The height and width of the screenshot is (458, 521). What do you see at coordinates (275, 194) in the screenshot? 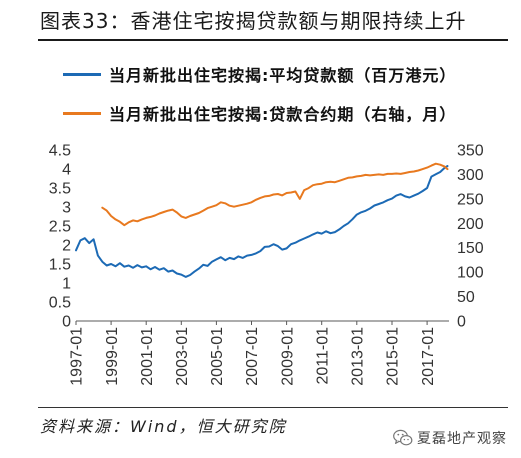
I see `series-line-loan-term` at bounding box center [275, 194].